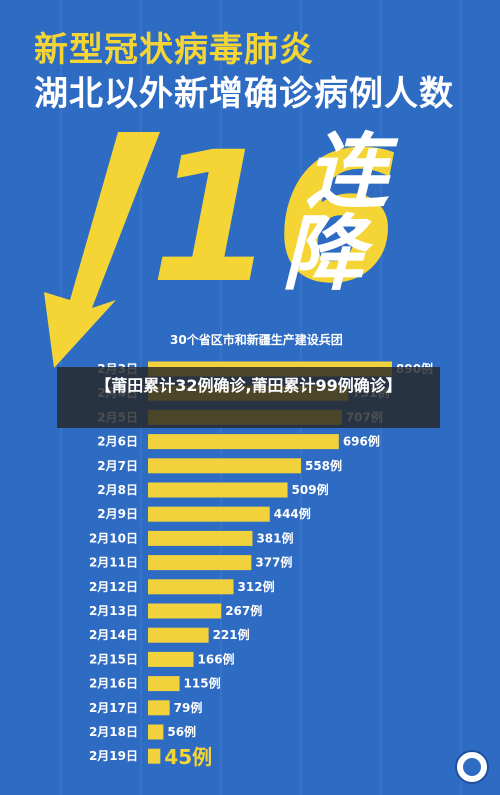  Describe the element at coordinates (188, 757) in the screenshot. I see `bar-value-label: 45例` at that location.